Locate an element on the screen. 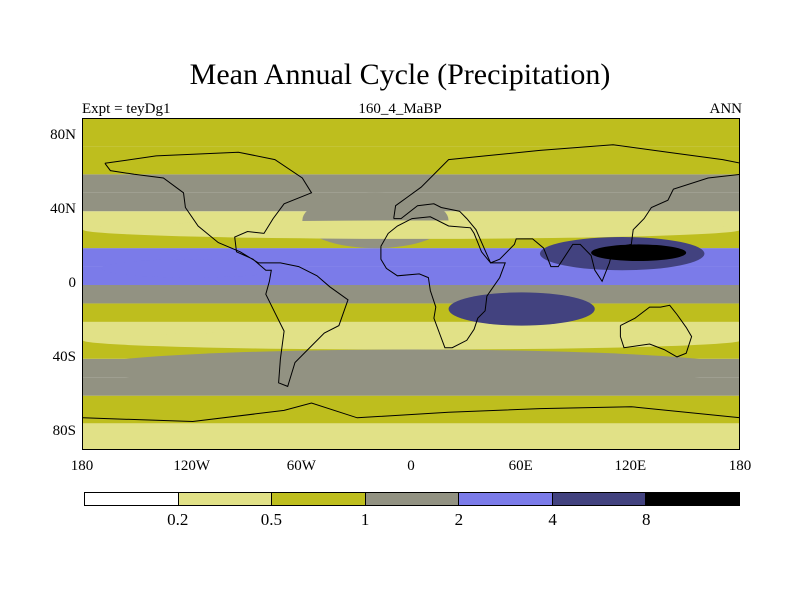  coastline-antarctica is located at coordinates (411, 412).